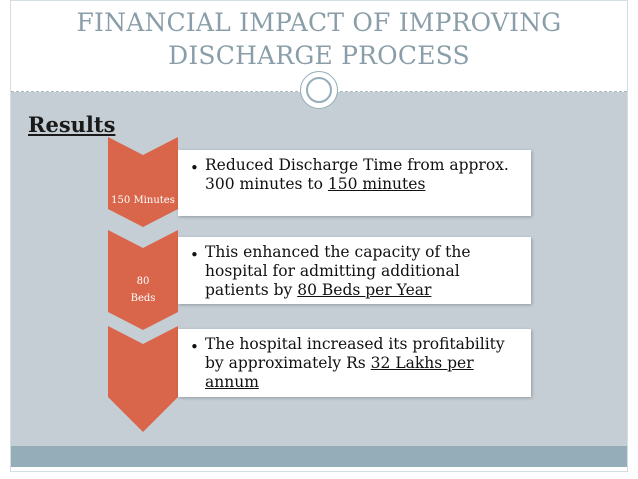 Image resolution: width=638 pixels, height=479 pixels. I want to click on ring-inner, so click(319, 90).